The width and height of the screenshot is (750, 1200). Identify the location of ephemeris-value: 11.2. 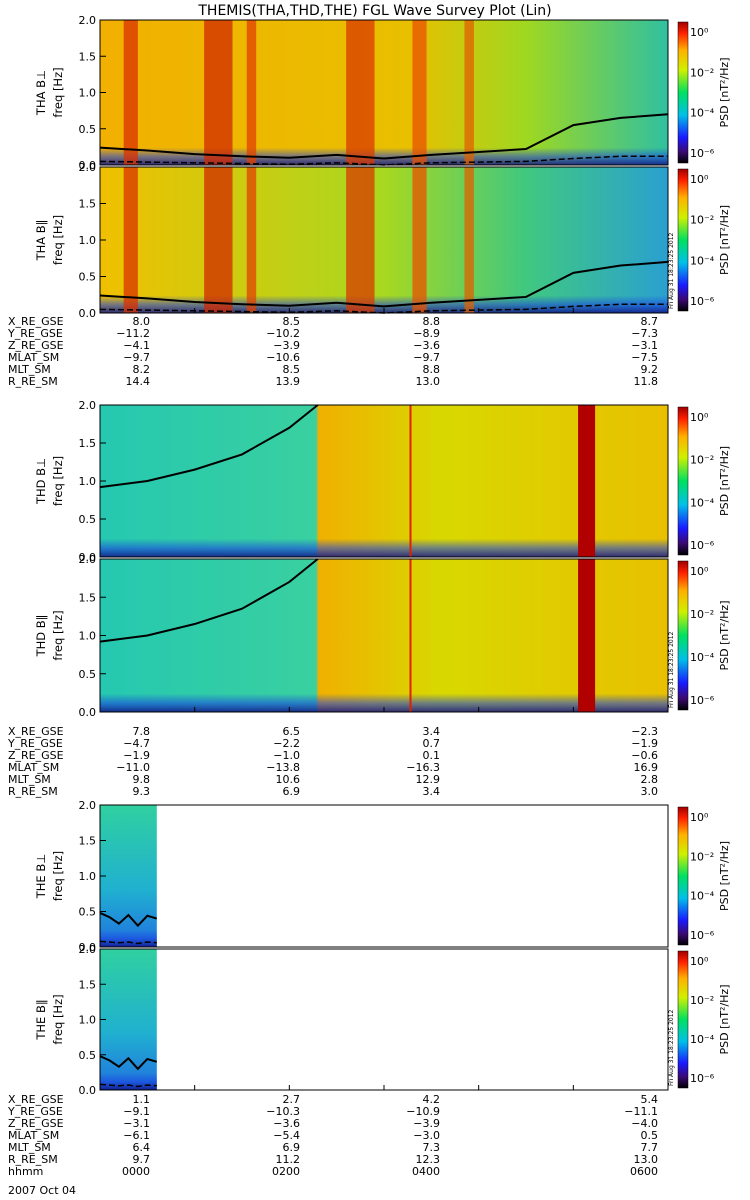
(288, 1159).